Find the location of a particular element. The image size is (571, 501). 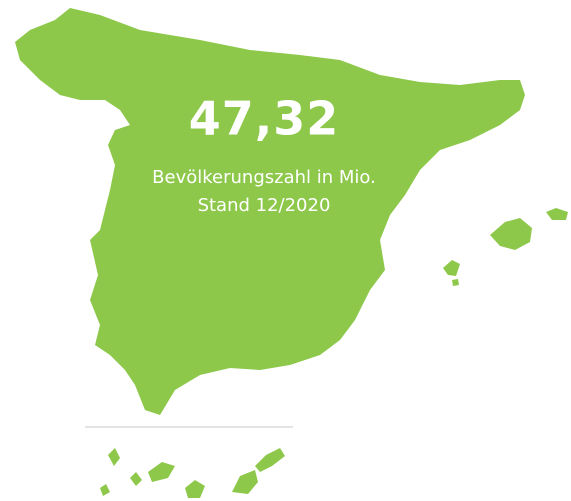

headline-value: 47,32 is located at coordinates (264, 119).